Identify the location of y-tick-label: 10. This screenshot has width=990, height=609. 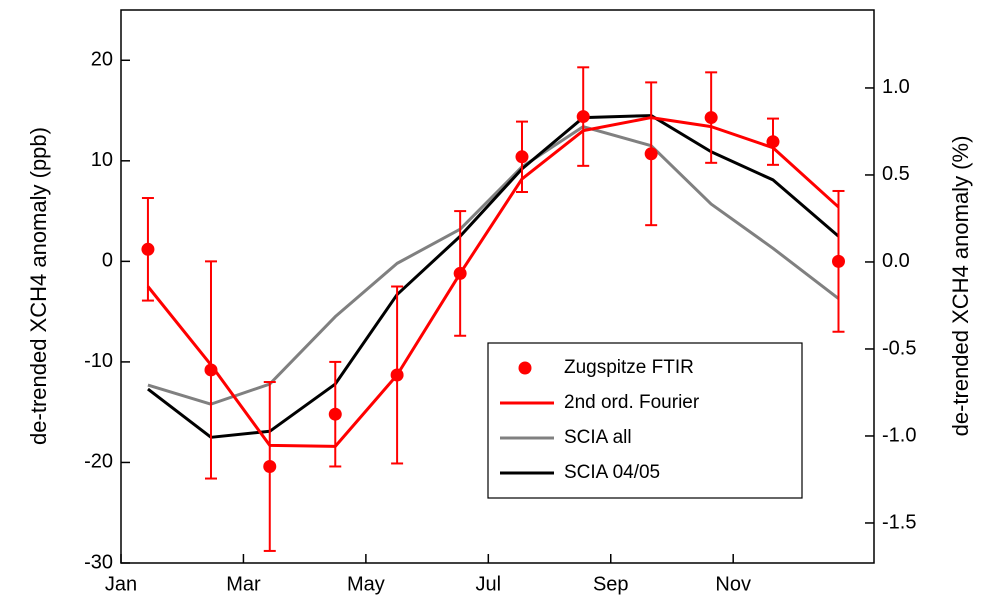
(102, 160).